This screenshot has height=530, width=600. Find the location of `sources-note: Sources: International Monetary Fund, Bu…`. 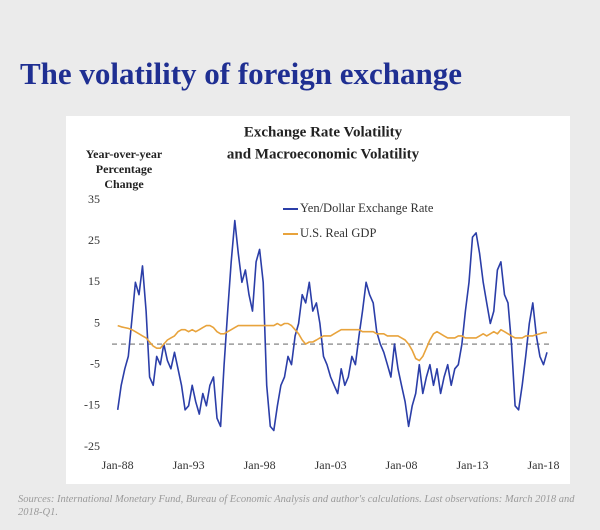

sources-note: Sources: International Monetary Fund, Bu… is located at coordinates (296, 506).